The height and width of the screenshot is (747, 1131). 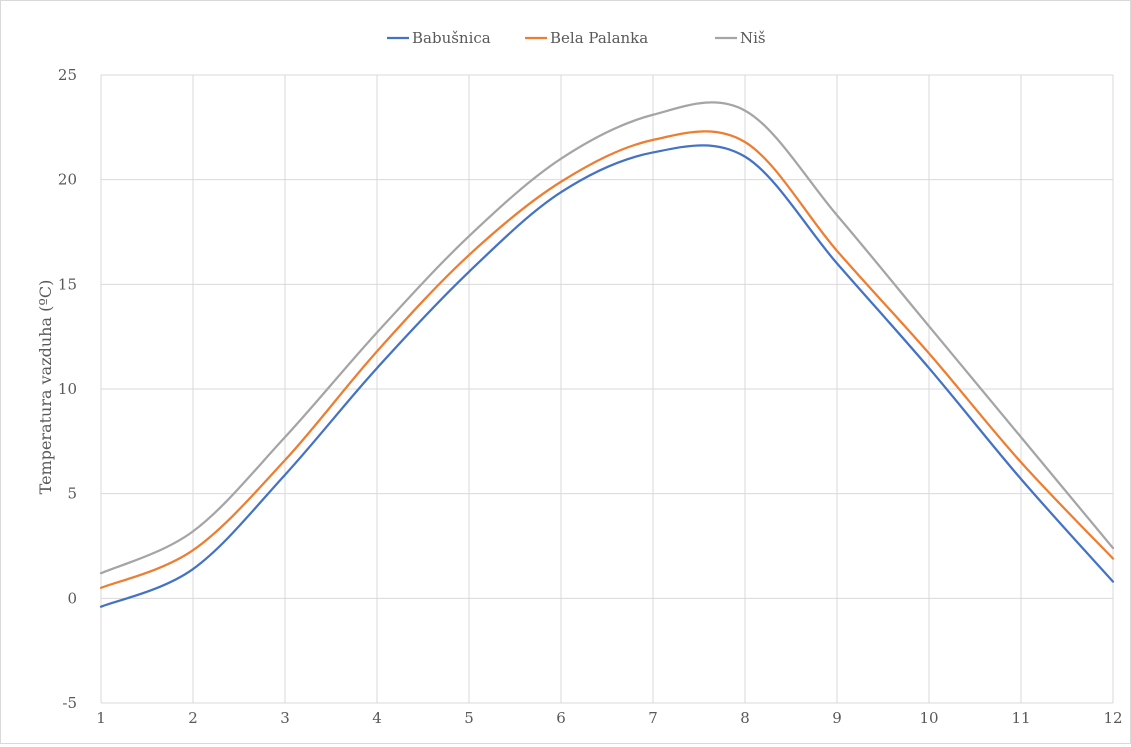 What do you see at coordinates (67, 284) in the screenshot?
I see `y-tick-label: 15` at bounding box center [67, 284].